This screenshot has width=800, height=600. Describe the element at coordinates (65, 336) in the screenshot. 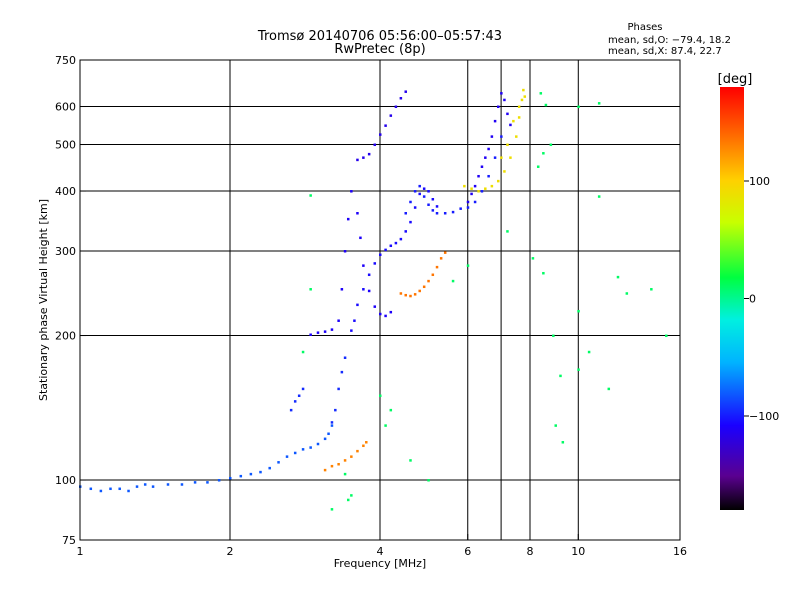

I see `y-tick-label: 200` at that location.